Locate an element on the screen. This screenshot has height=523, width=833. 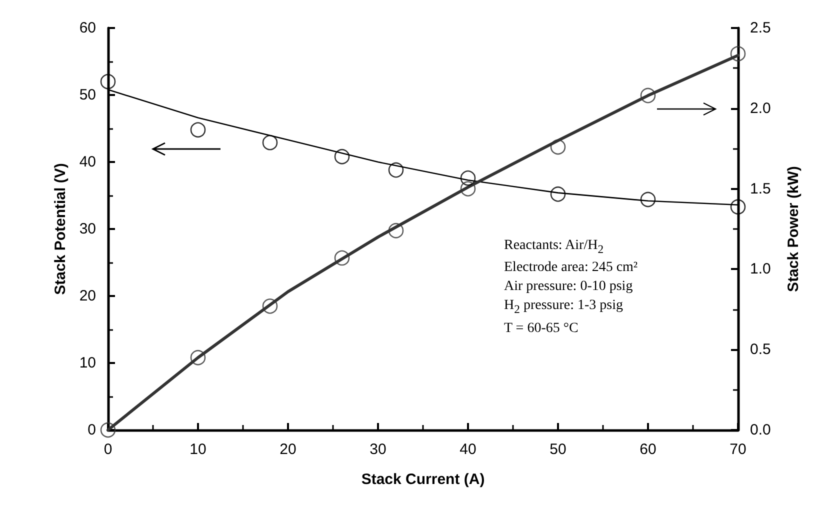
y-tick-label: 10 is located at coordinates (87, 363).